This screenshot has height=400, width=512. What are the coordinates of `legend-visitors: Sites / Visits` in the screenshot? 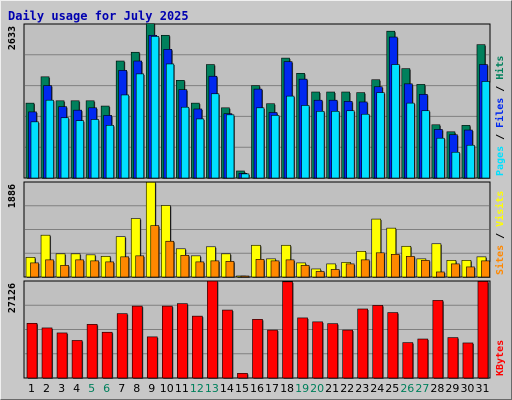 It's located at (500, 233).